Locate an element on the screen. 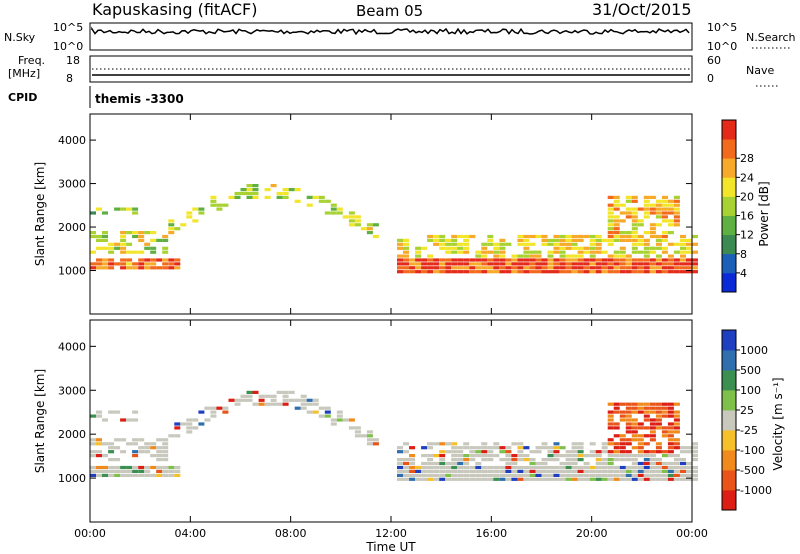 The width and height of the screenshot is (800, 554). velocity-colorbar-tick-label: 500 is located at coordinates (750, 370).